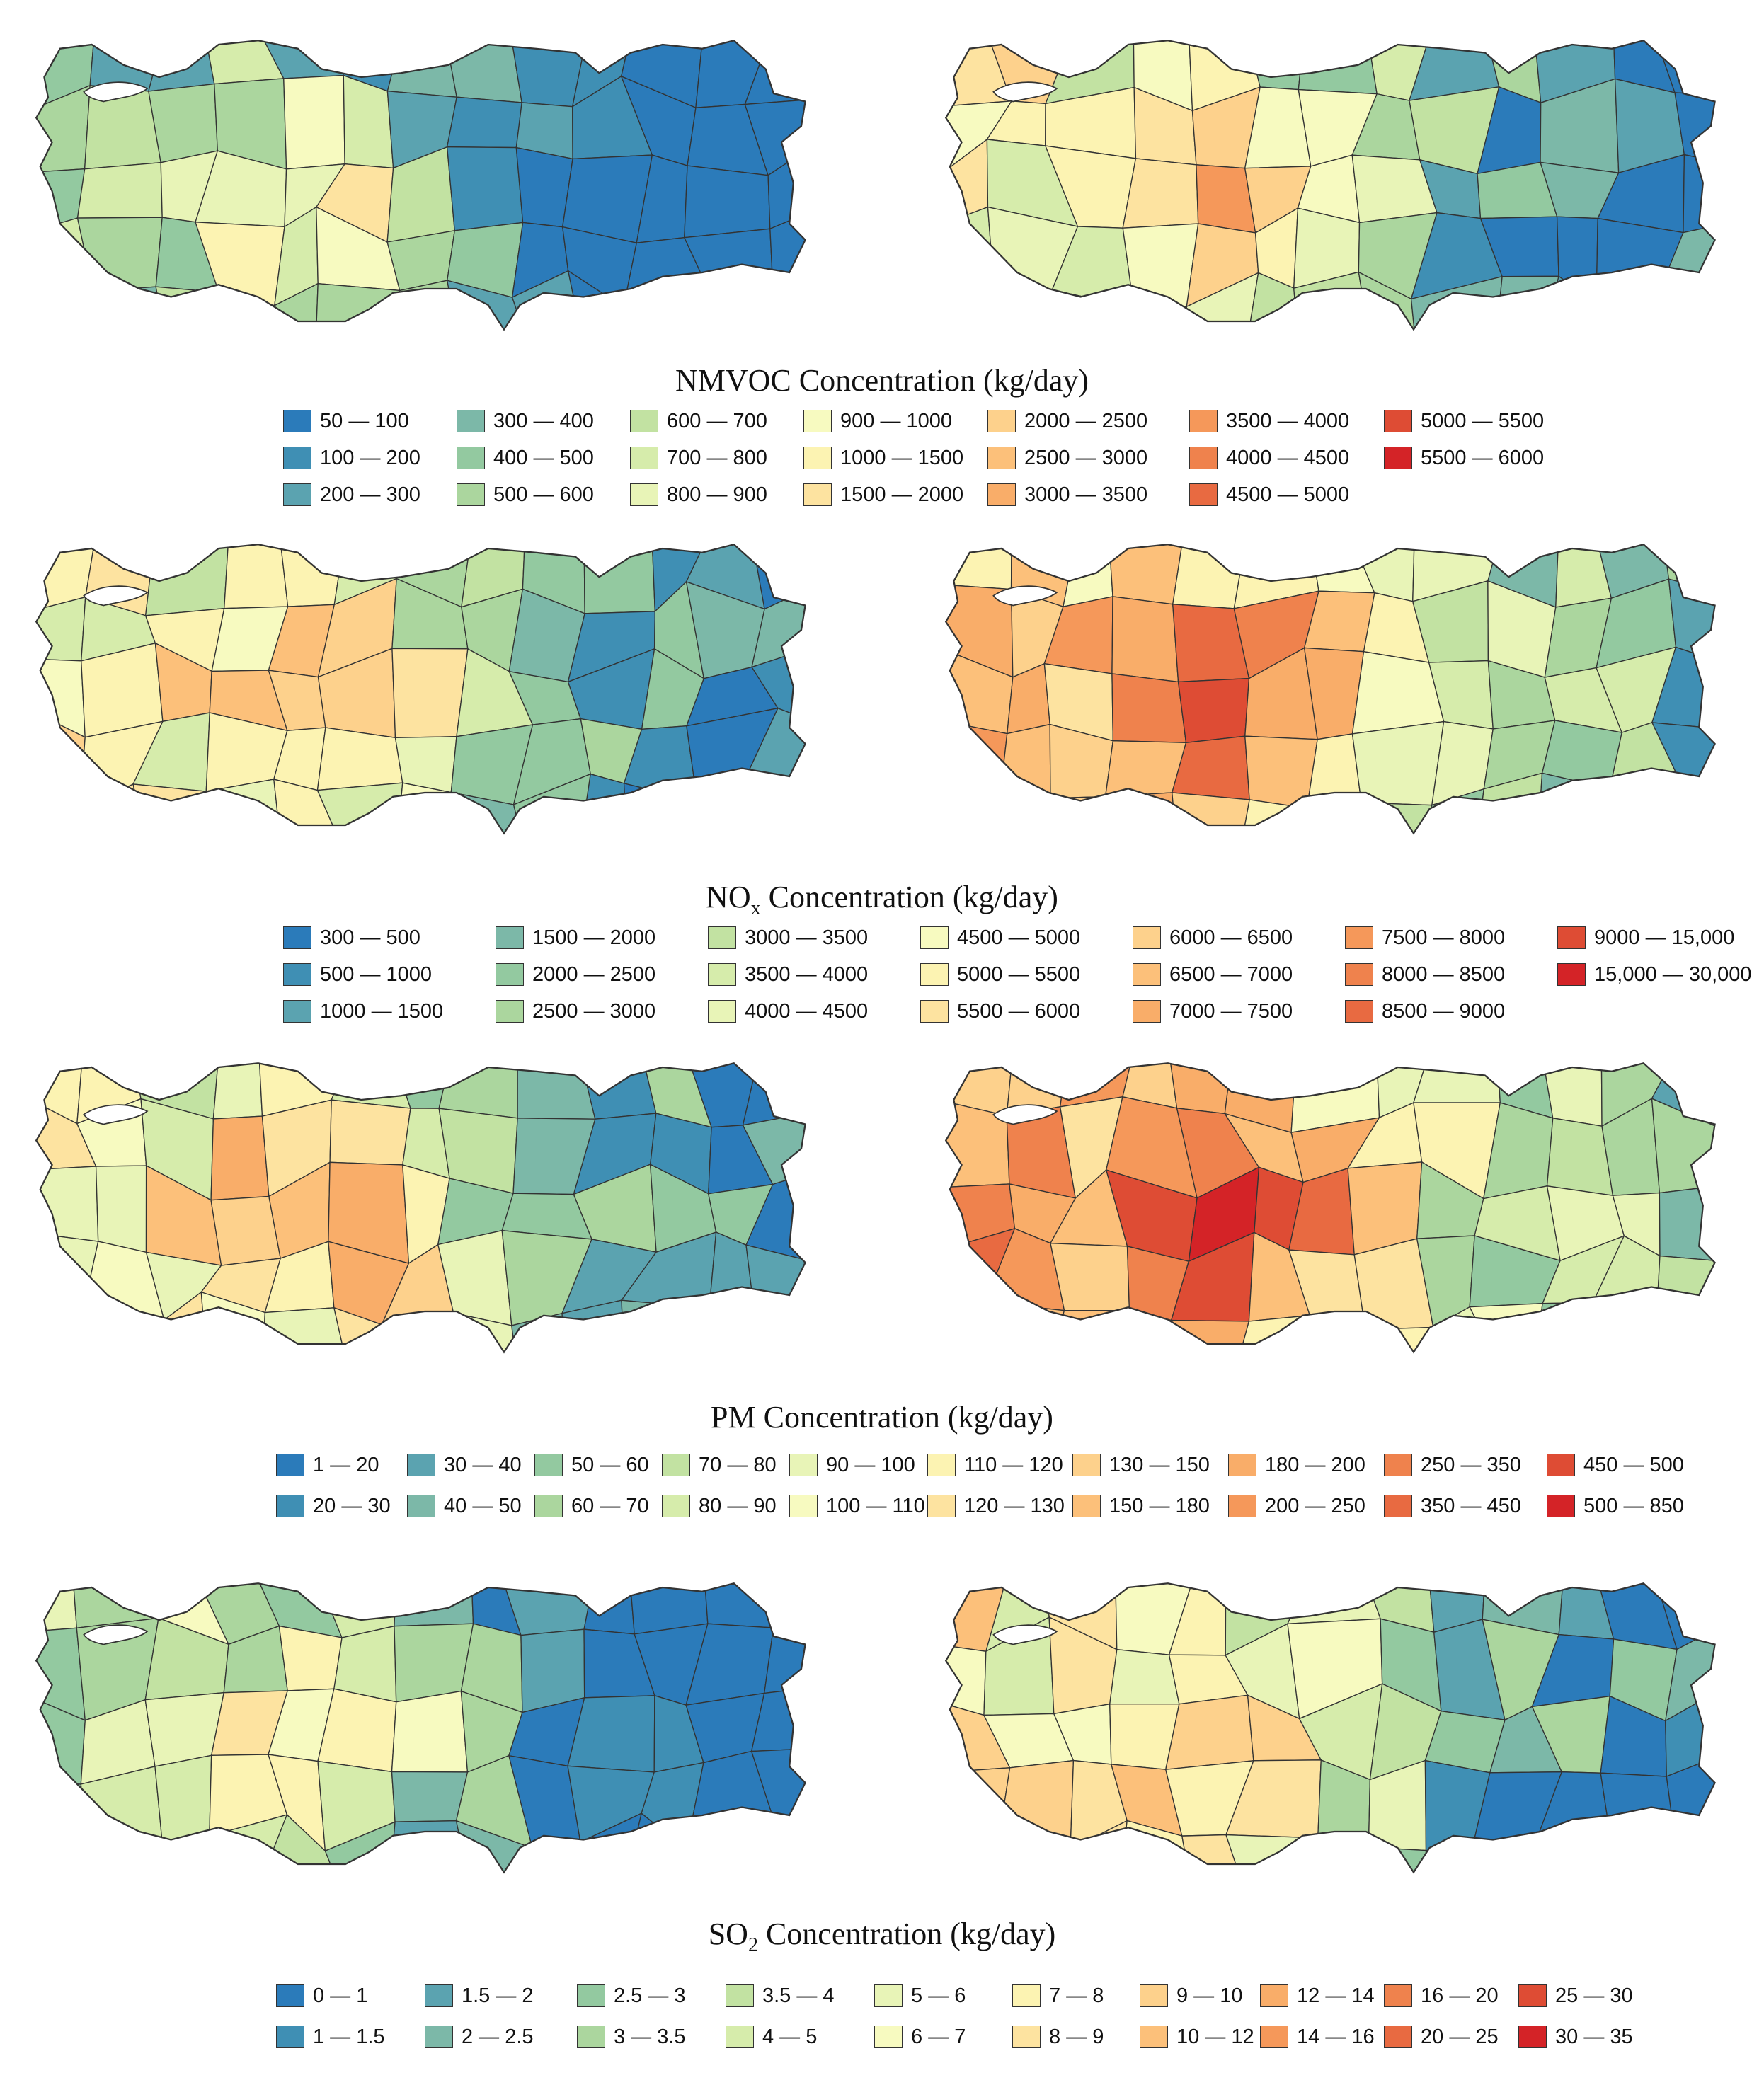 The height and width of the screenshot is (2097, 1764). Describe the element at coordinates (631, 2037) in the screenshot. I see `legend-item: 3 — 3.5` at that location.